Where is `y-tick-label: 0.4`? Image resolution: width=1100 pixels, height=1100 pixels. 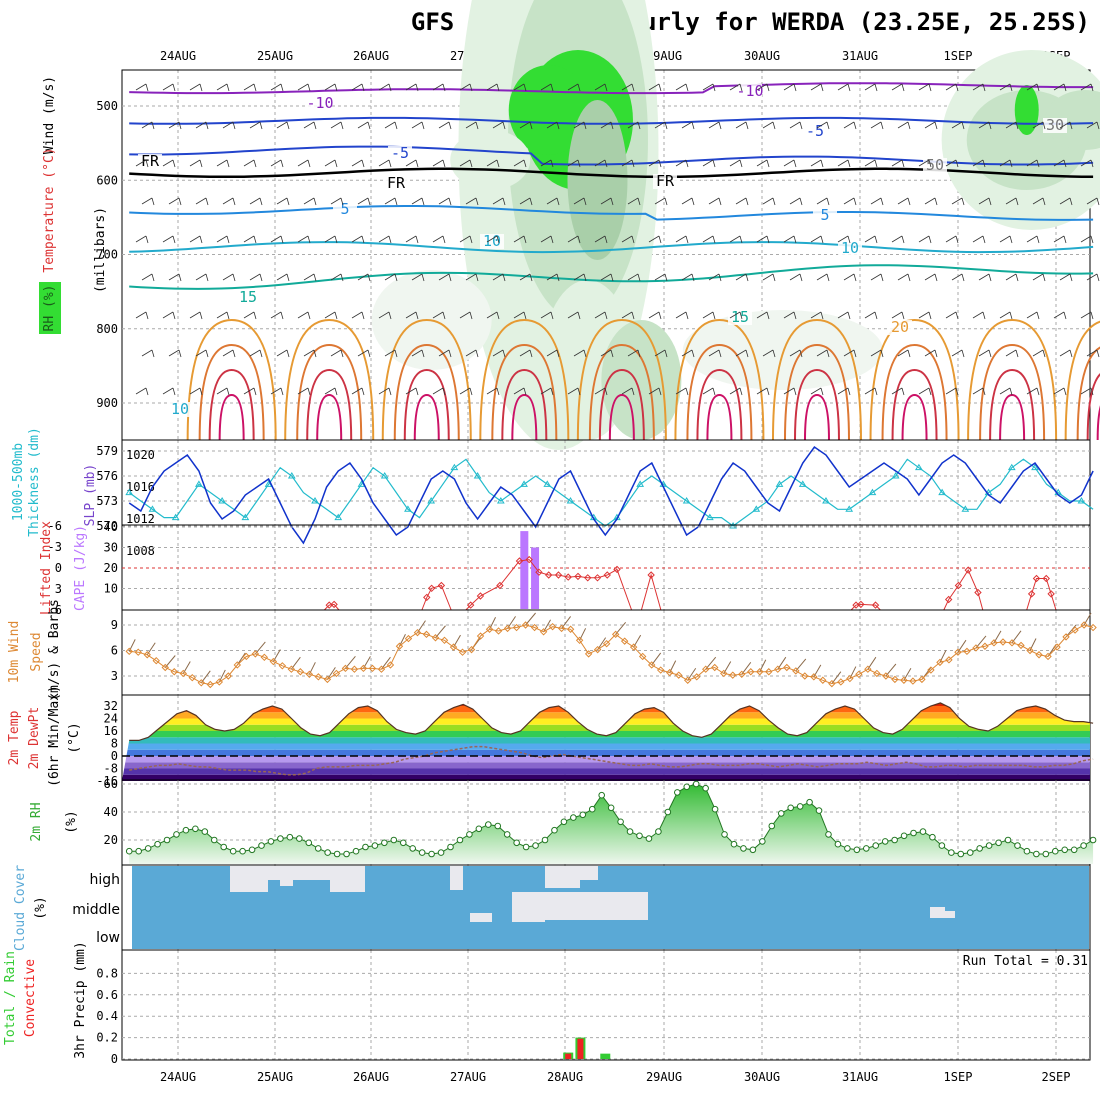
y-tick-label: 0.4 is located at coordinates (107, 1016).